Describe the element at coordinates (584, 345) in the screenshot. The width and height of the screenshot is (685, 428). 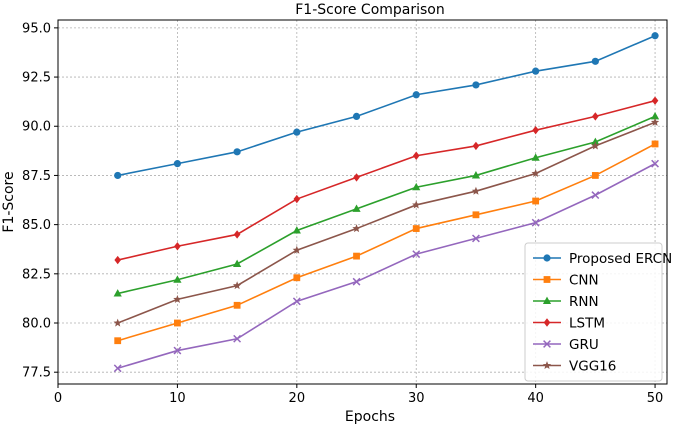
I see `legend-label: GRU` at that location.